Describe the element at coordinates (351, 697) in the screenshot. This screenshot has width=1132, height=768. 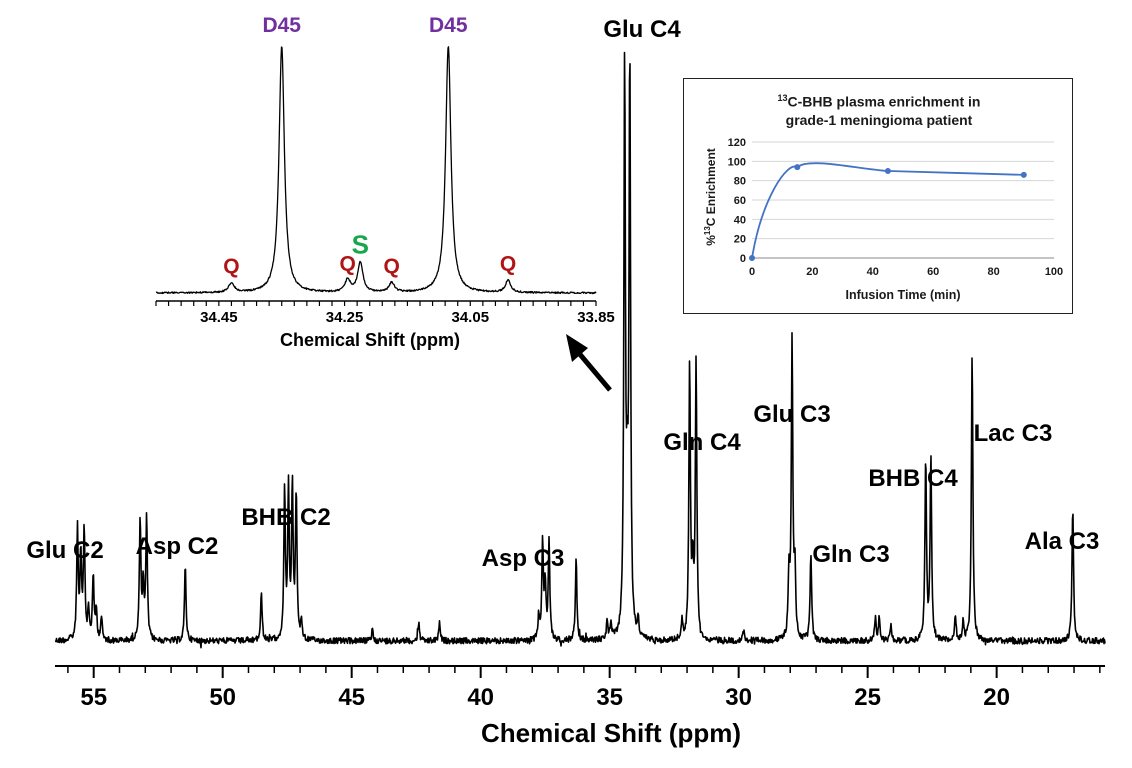
I see `main-x-tick-label: 45` at that location.